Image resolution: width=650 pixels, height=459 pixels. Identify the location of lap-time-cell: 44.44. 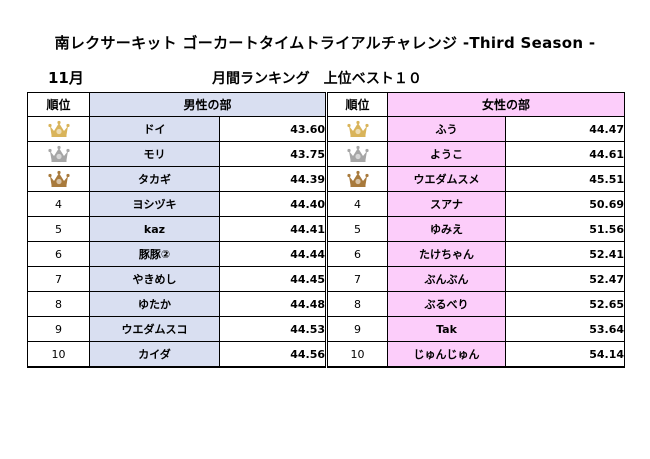
(272, 254).